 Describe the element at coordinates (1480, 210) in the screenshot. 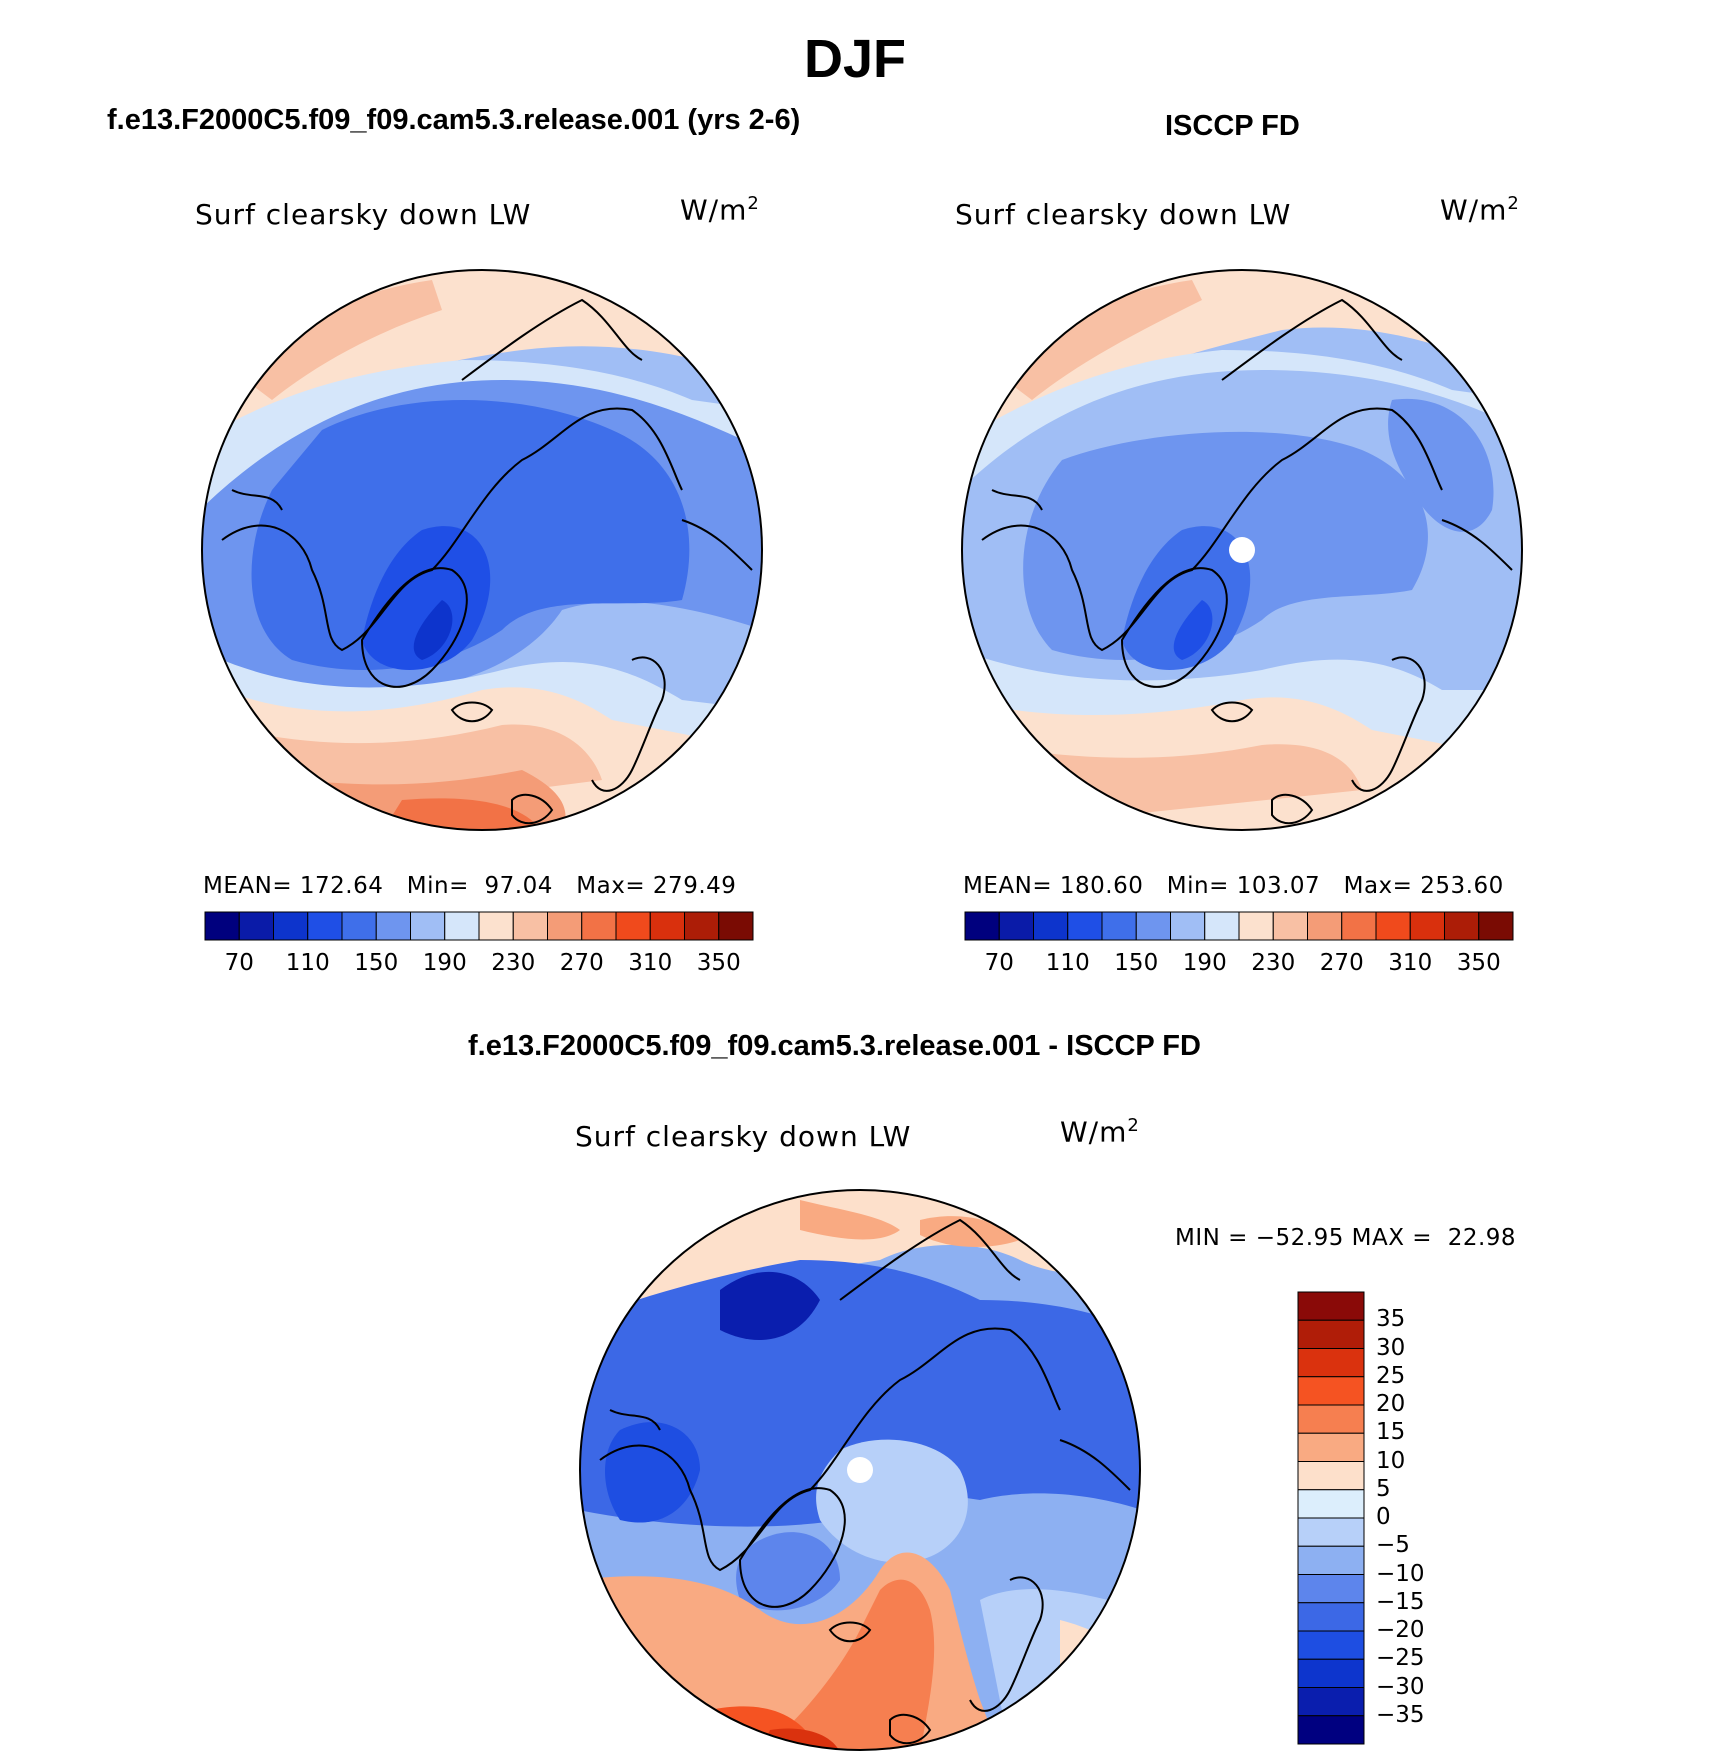

I see `obs-unit-label: W/m2` at that location.